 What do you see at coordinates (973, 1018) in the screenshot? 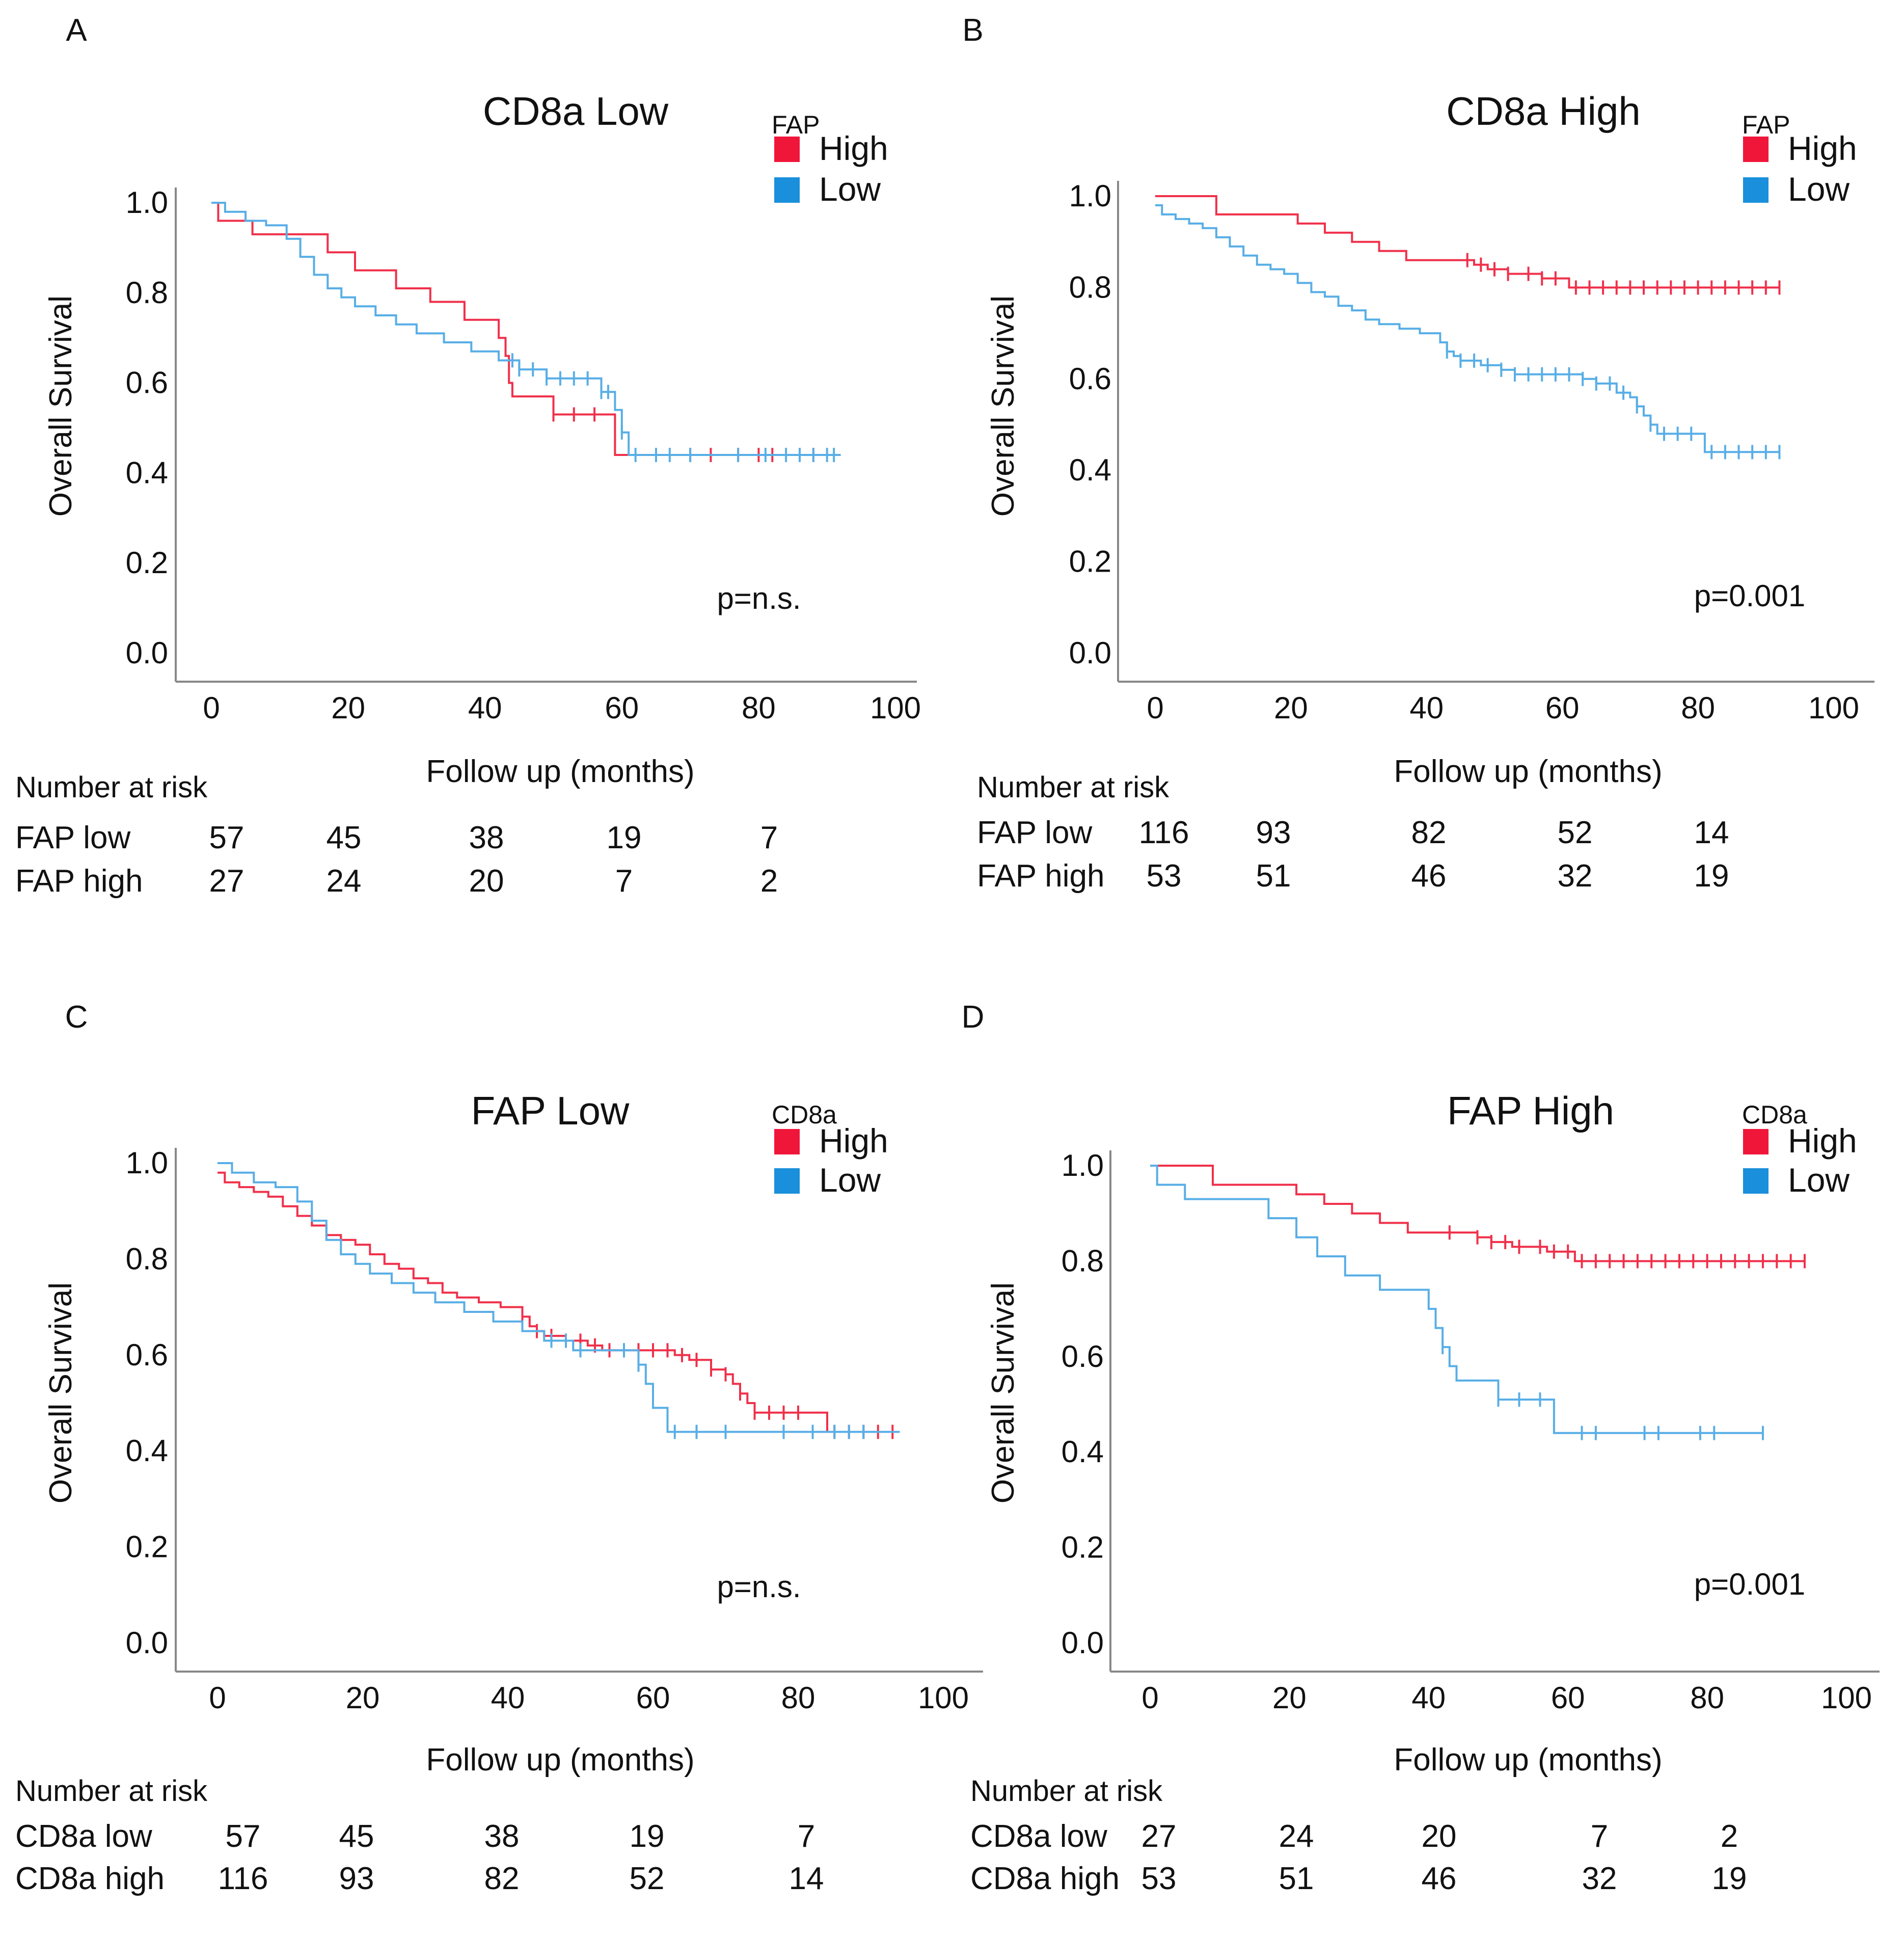
I see `panel-label: D` at bounding box center [973, 1018].